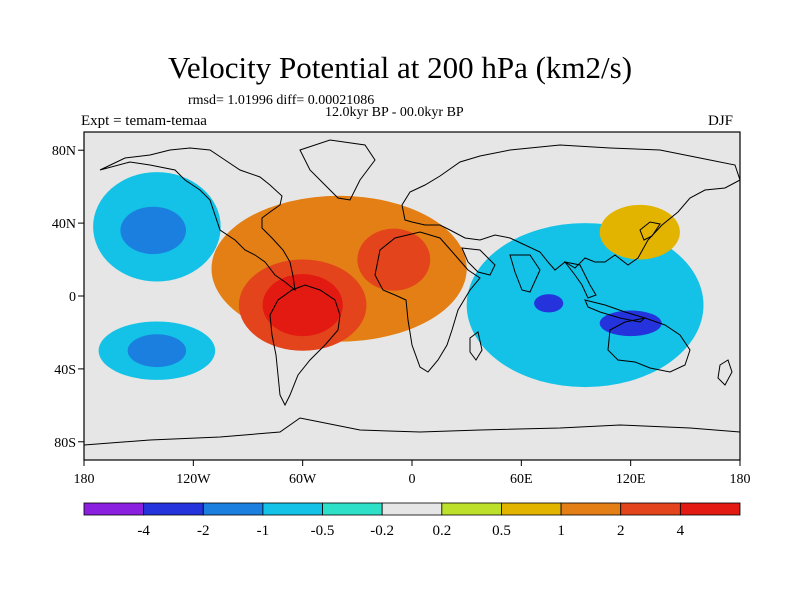 This screenshot has width=800, height=600. Describe the element at coordinates (649, 345) in the screenshot. I see `coastline-australia` at that location.